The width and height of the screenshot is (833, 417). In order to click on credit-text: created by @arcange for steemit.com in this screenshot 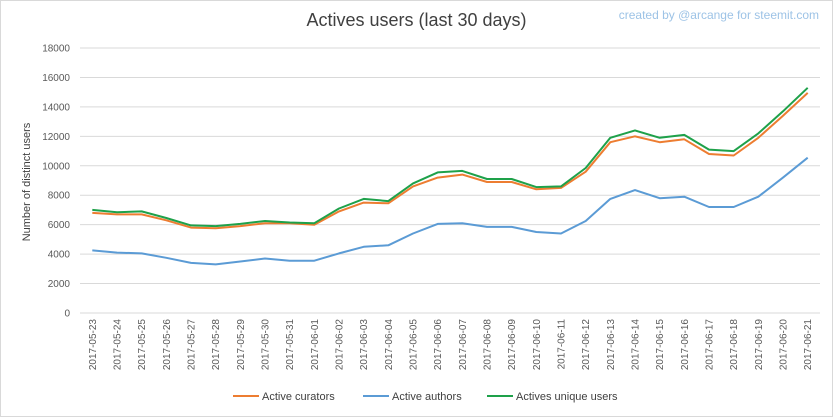, I will do `click(718, 15)`.